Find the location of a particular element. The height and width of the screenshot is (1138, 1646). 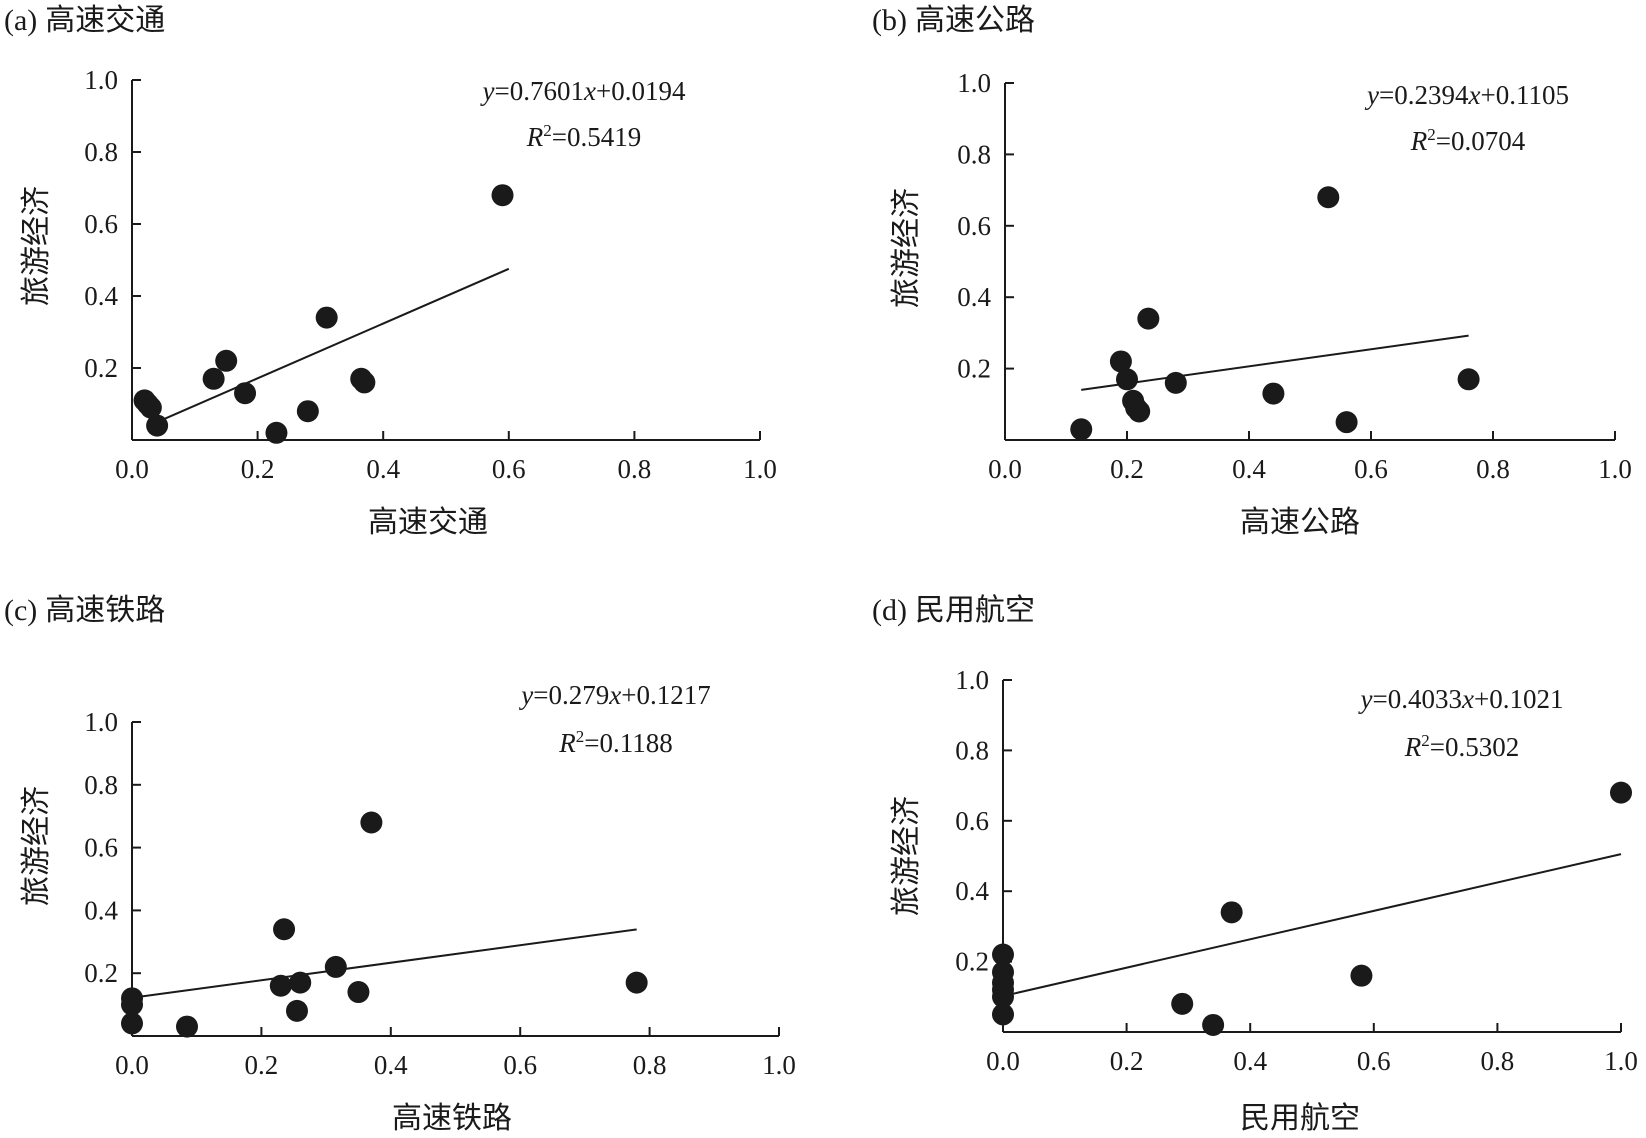

r-squared: R2=0.5419 is located at coordinates (583, 136).